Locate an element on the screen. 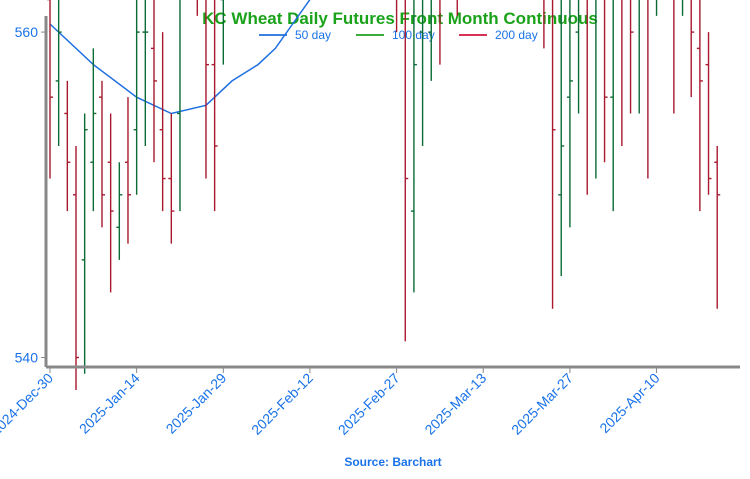 The height and width of the screenshot is (479, 750). moving-average-lines is located at coordinates (180, 57).